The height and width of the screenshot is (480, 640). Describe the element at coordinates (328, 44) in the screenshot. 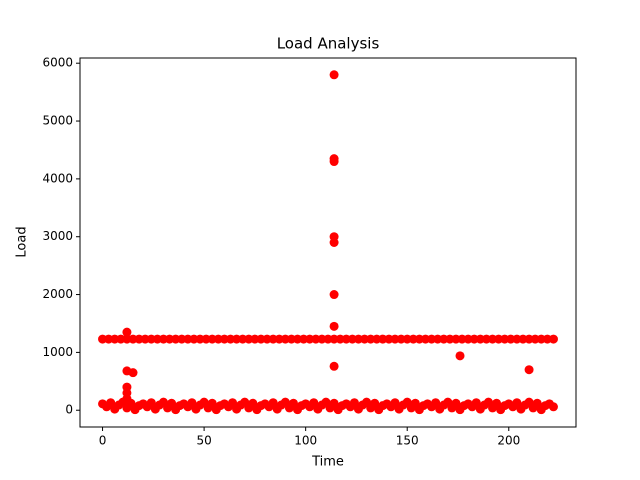

I see `chart-title: Load Analysis` at that location.